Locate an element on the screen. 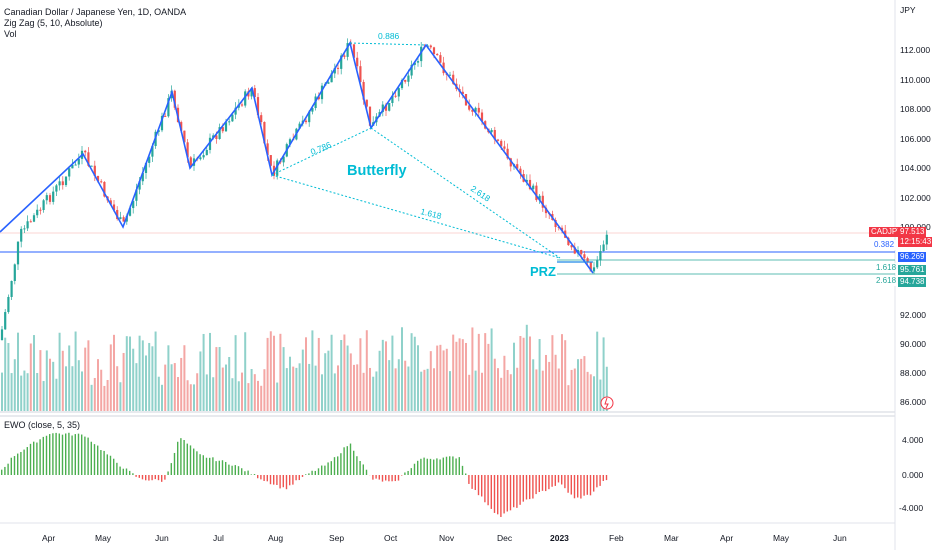 This screenshot has height=550, width=932. ratio-label-2618: 2.618 is located at coordinates (480, 193).